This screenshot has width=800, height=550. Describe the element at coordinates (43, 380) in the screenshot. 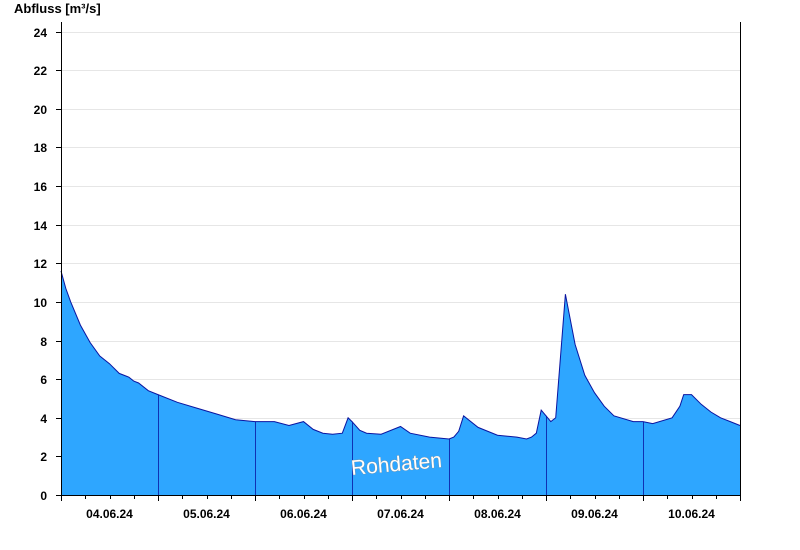

I see `y-tick-label: 6` at that location.